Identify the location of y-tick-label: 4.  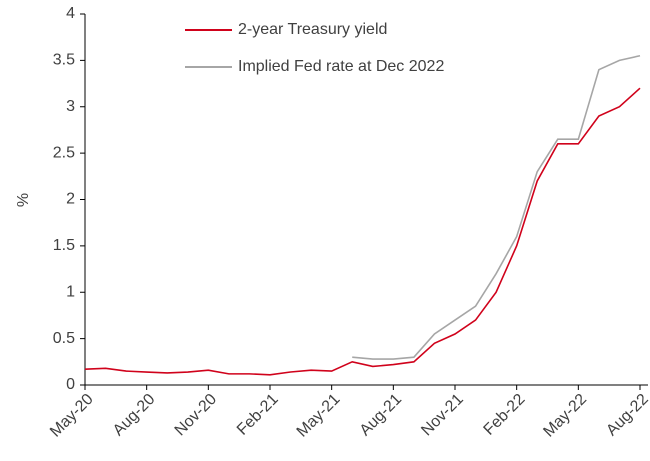
(70, 13).